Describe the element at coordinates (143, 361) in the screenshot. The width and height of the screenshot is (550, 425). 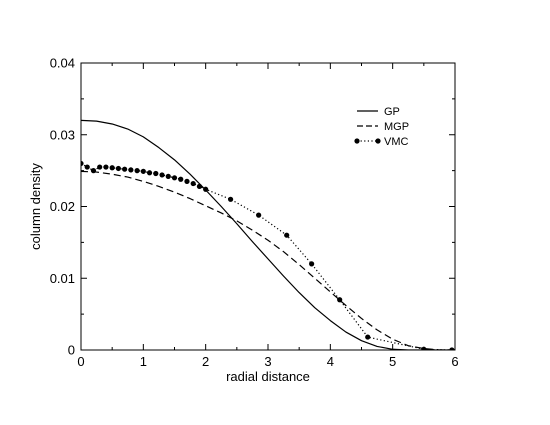
I see `x-tick-label: 1` at that location.